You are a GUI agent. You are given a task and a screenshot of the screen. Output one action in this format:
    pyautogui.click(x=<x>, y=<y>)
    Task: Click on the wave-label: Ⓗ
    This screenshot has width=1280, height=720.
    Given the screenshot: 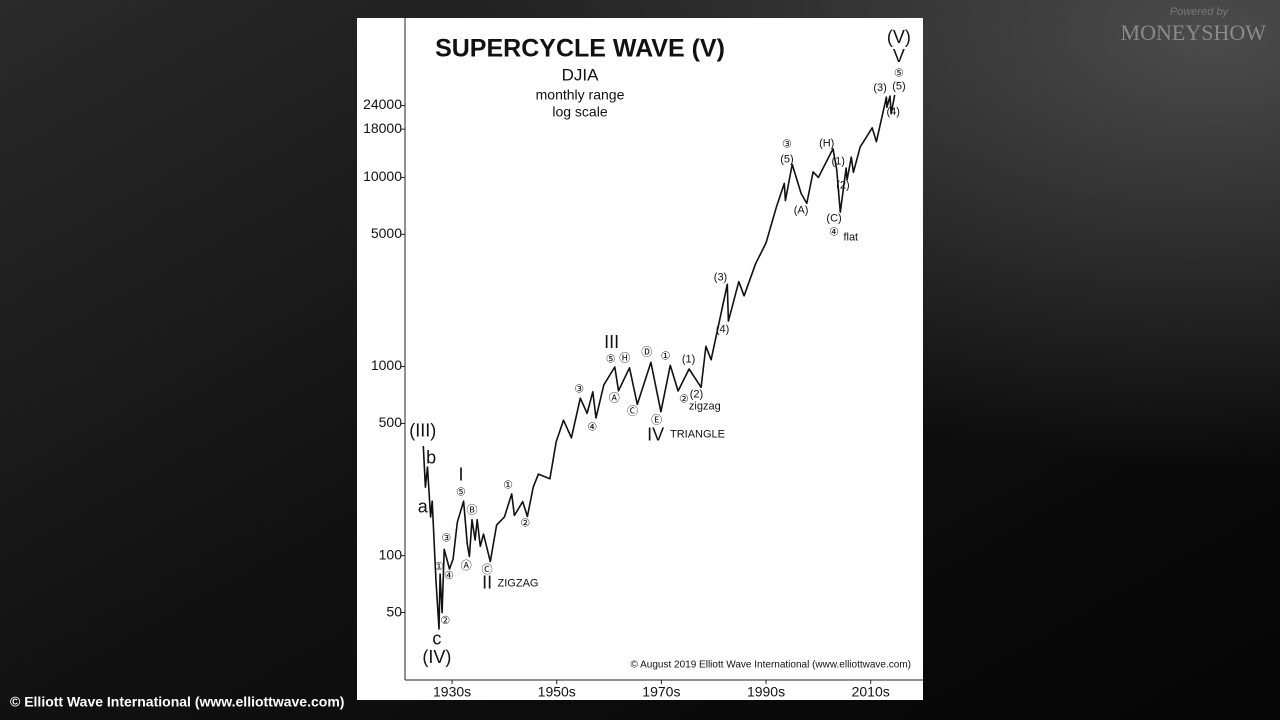 What is the action you would take?
    pyautogui.click(x=624, y=357)
    